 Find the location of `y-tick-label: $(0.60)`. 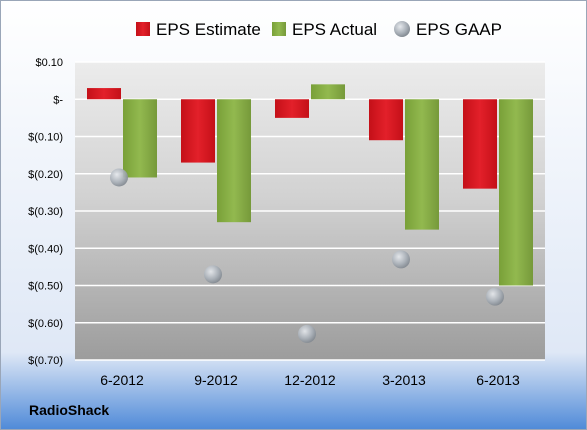

y-tick-label: $(0.60) is located at coordinates (45, 324).